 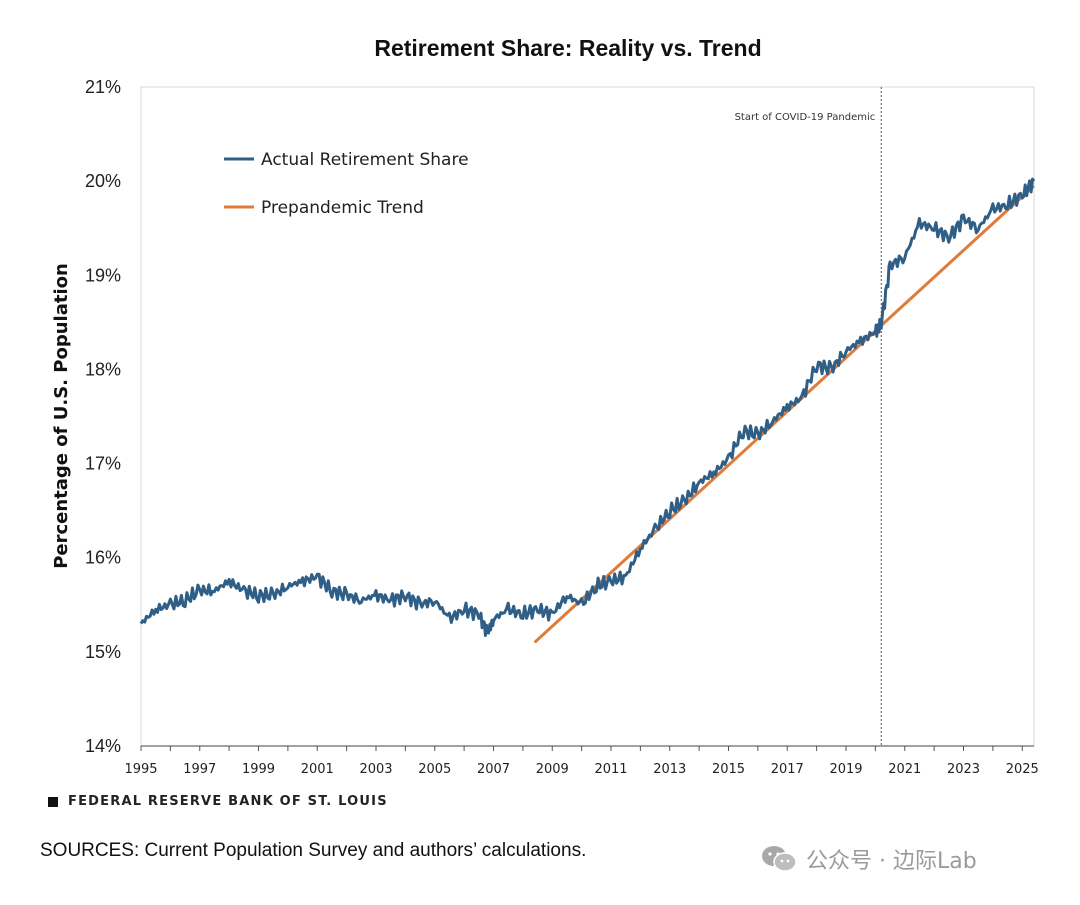 I want to click on x-tick-label: 2019, so click(x=845, y=769).